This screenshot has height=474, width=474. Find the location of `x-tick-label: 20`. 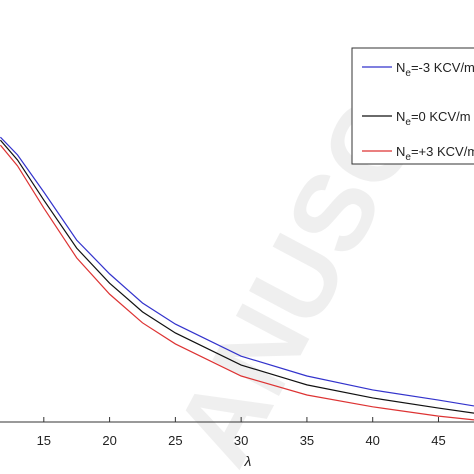

x-tick-label: 20 is located at coordinates (109, 440).